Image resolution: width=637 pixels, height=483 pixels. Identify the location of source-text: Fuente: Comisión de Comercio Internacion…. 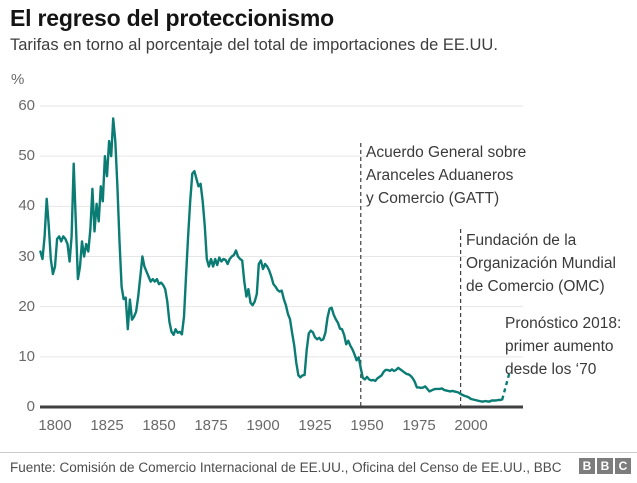
(286, 467).